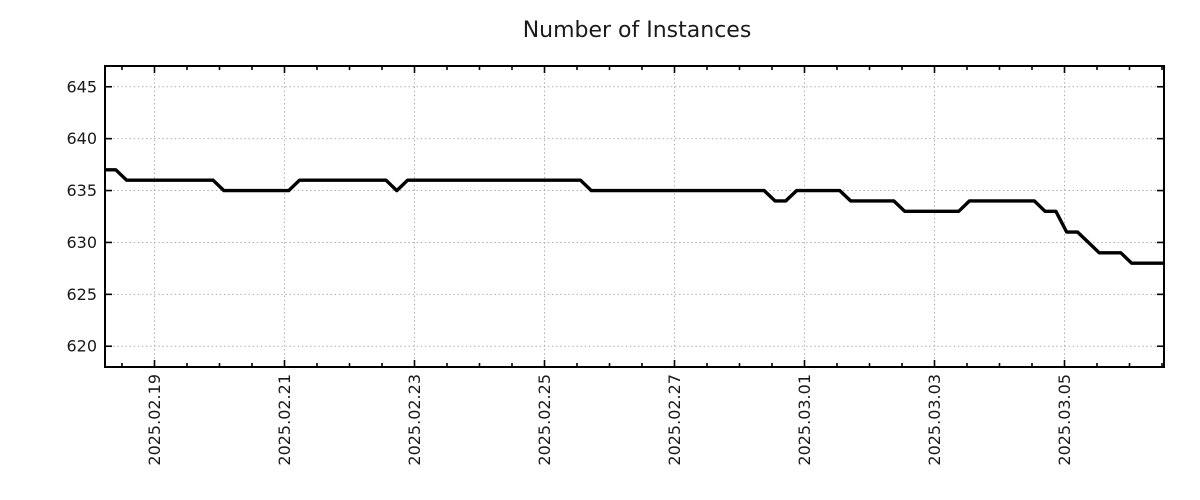 Image resolution: width=1200 pixels, height=500 pixels. I want to click on x-tick-label: 2025.03.05, so click(1064, 420).